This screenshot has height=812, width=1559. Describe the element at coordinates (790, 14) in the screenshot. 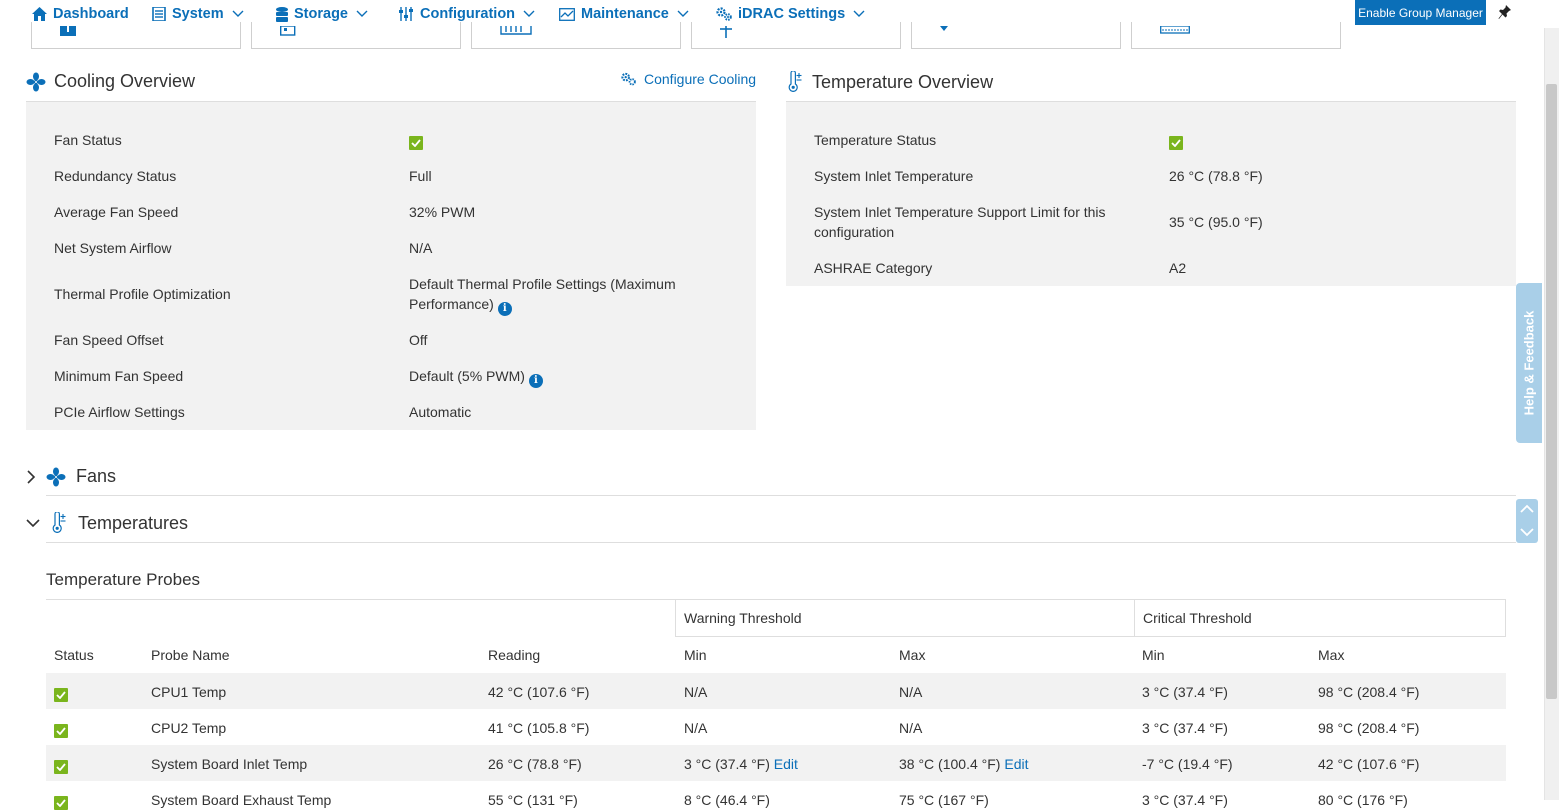

I see `nav-idrac-settings: iDRAC Settings` at that location.